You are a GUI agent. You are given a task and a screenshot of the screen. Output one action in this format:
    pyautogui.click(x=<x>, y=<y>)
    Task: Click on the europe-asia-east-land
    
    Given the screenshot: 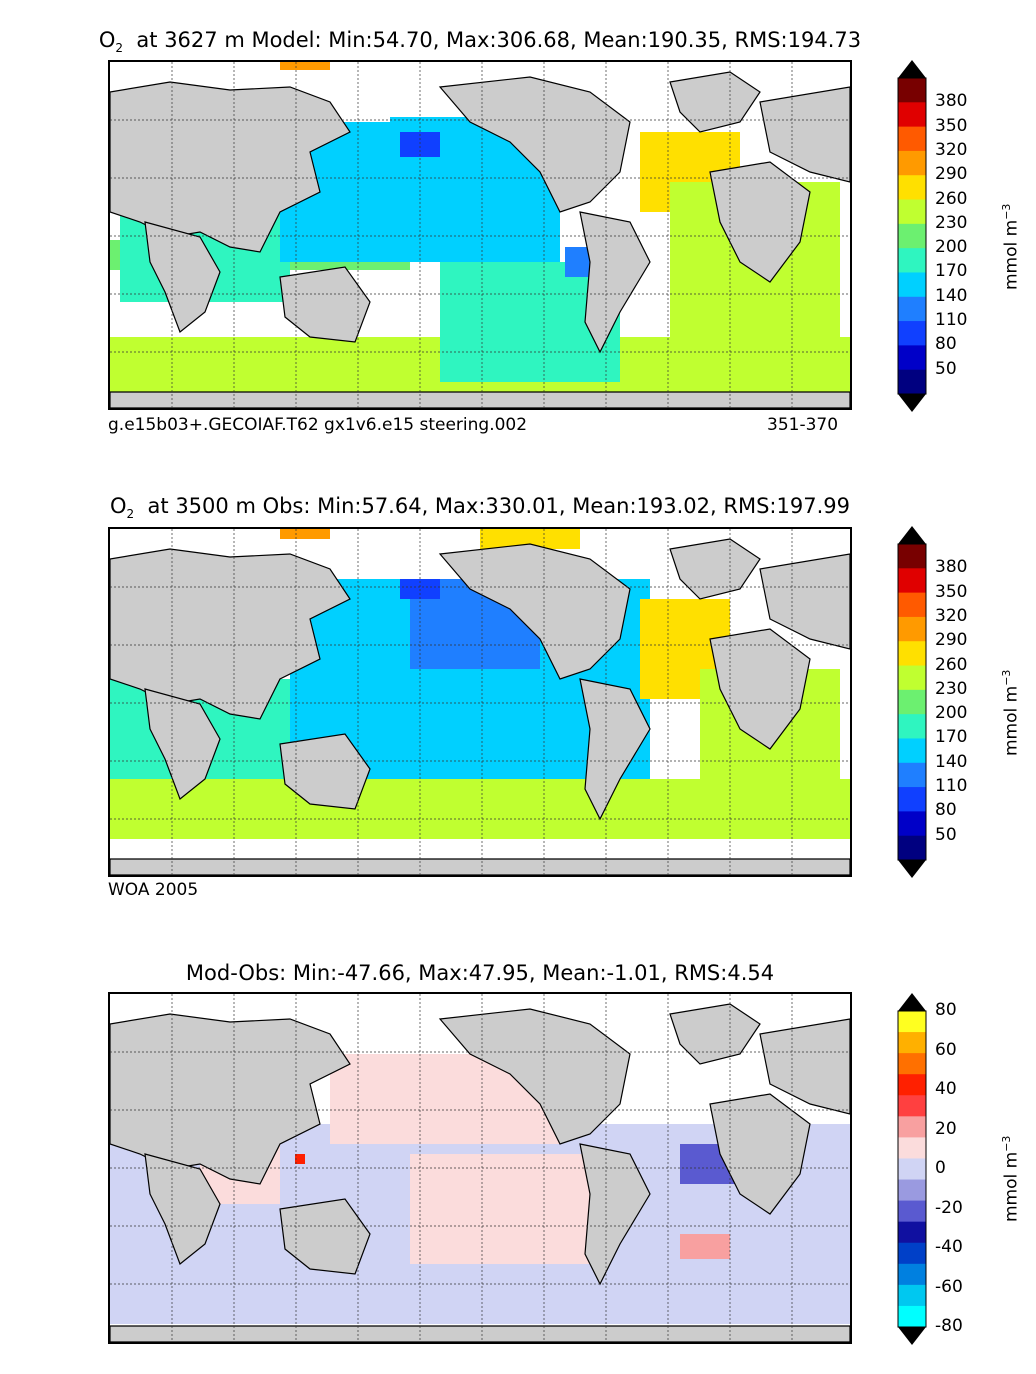 What is the action you would take?
    pyautogui.click(x=804, y=134)
    